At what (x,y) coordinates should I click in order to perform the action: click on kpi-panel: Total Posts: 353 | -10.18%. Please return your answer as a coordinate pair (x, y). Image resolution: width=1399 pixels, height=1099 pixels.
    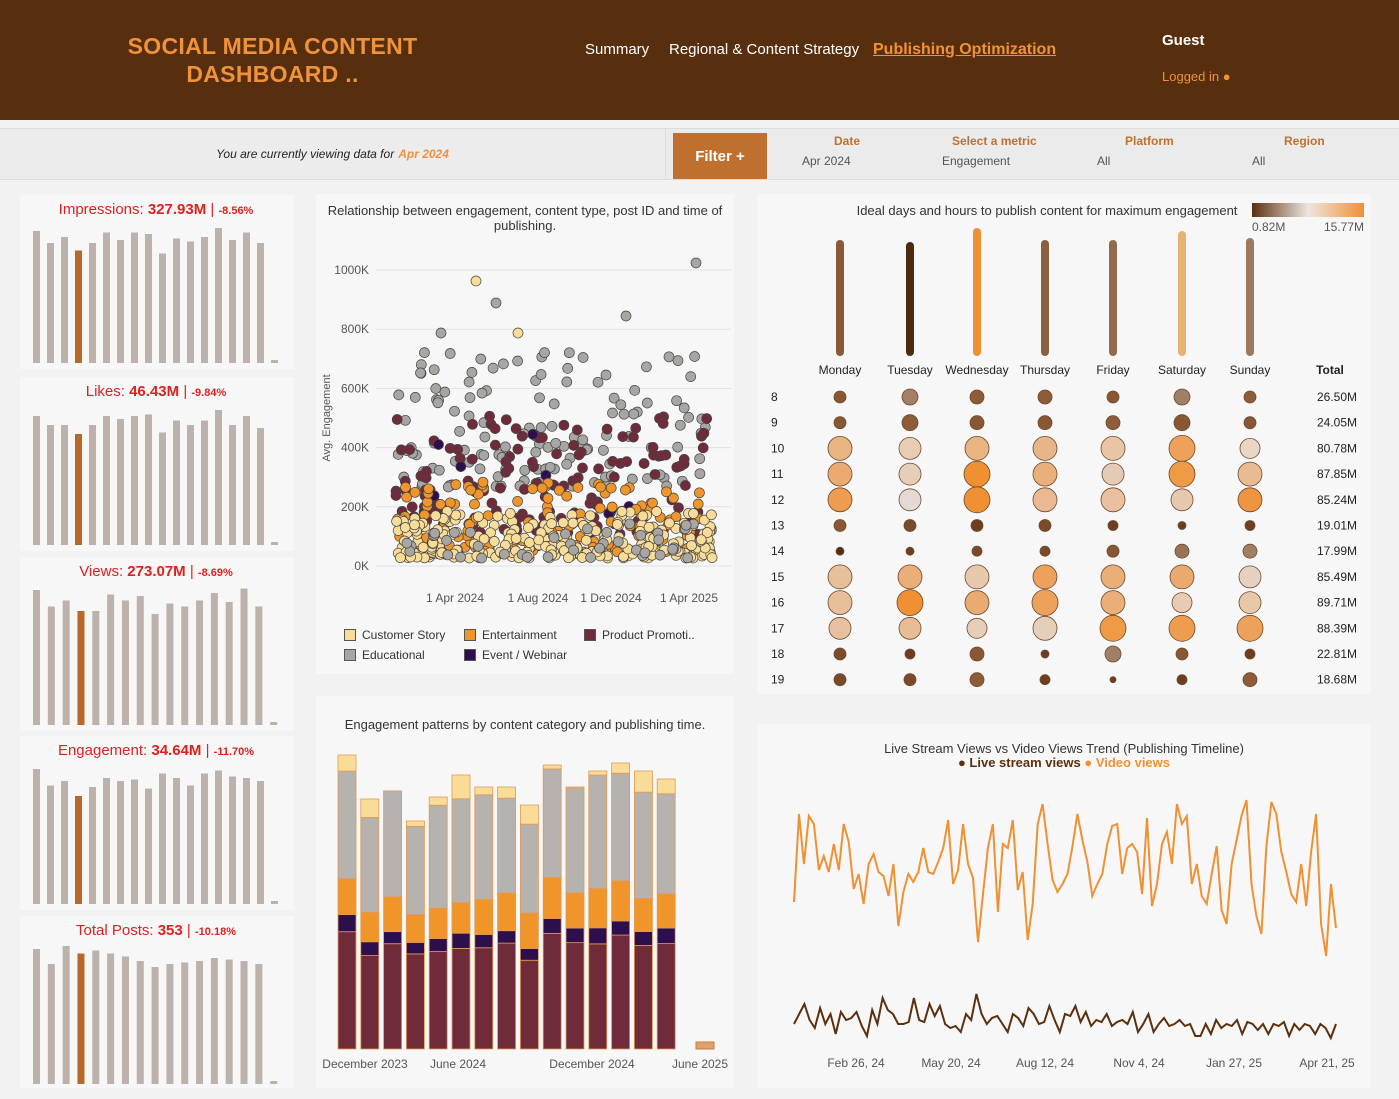
    Looking at the image, I should click on (157, 1002).